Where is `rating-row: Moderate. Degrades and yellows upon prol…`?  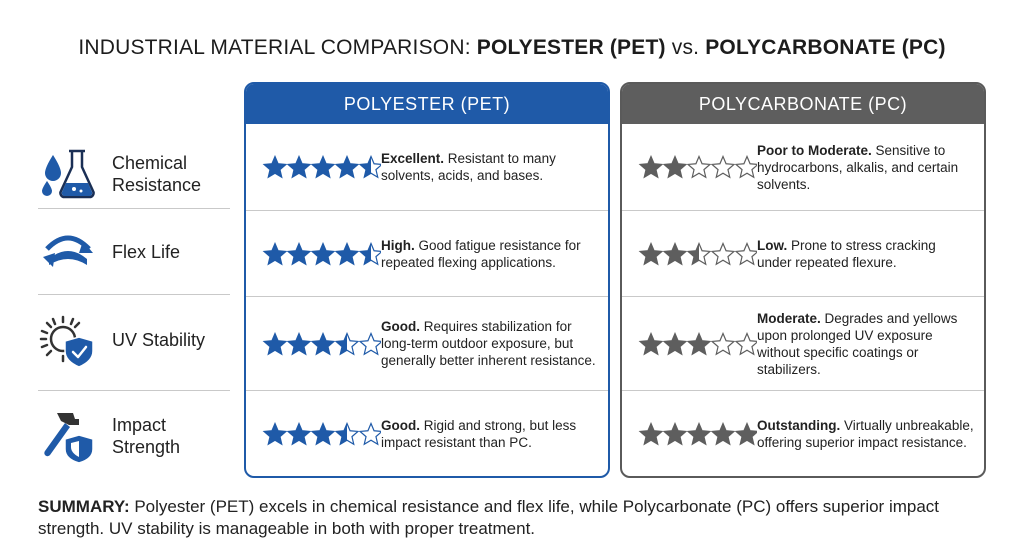 rating-row: Moderate. Degrades and yellows upon prol… is located at coordinates (803, 343).